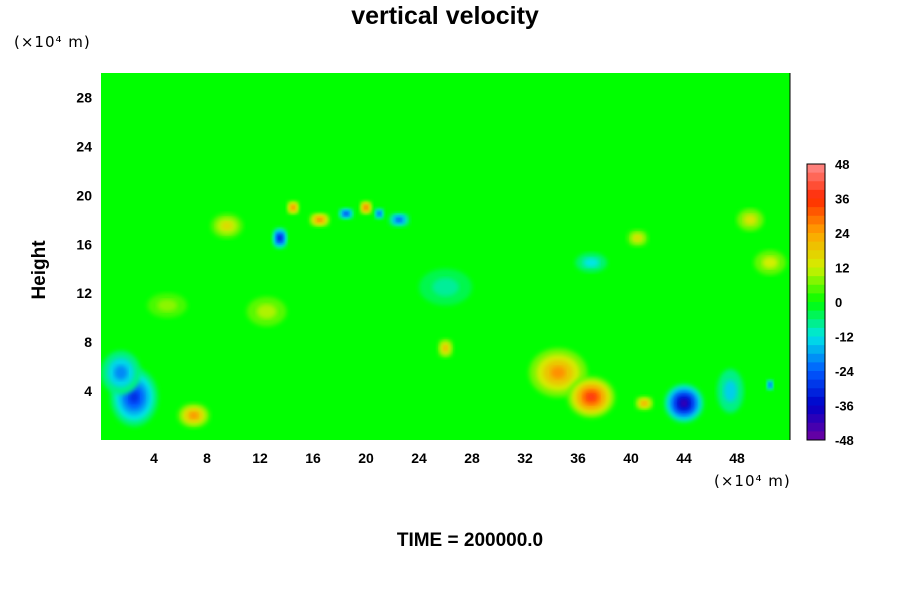 The height and width of the screenshot is (600, 900). Describe the element at coordinates (39, 270) in the screenshot. I see `y-axis-label: Height` at that location.